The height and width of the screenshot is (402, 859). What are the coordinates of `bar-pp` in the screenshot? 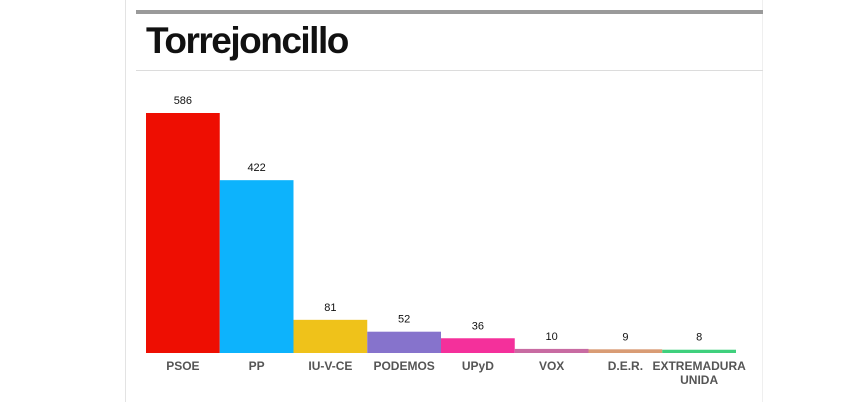 It's located at (256, 266).